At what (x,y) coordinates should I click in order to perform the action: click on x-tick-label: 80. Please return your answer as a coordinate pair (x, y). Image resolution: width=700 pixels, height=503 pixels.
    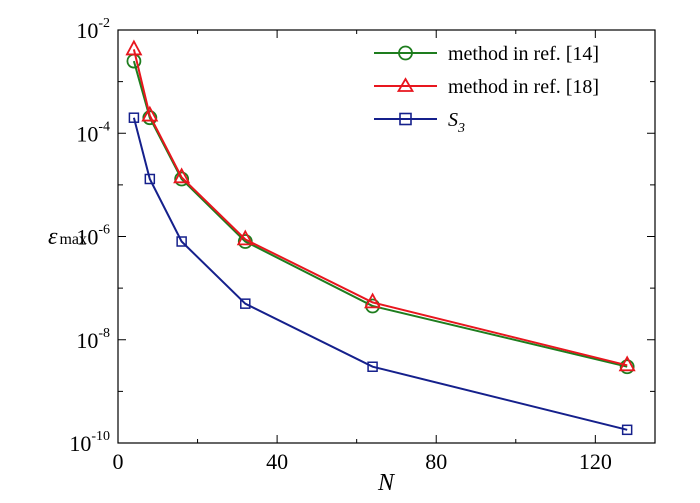
    Looking at the image, I should click on (436, 461).